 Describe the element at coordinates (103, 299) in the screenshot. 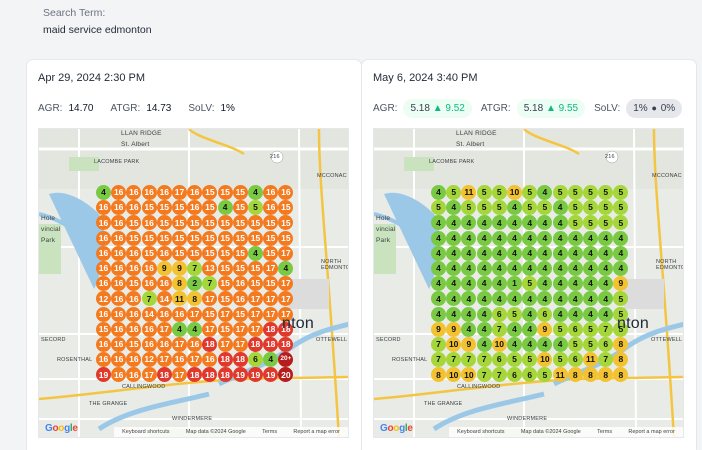

I see `rank-pin: 12` at that location.